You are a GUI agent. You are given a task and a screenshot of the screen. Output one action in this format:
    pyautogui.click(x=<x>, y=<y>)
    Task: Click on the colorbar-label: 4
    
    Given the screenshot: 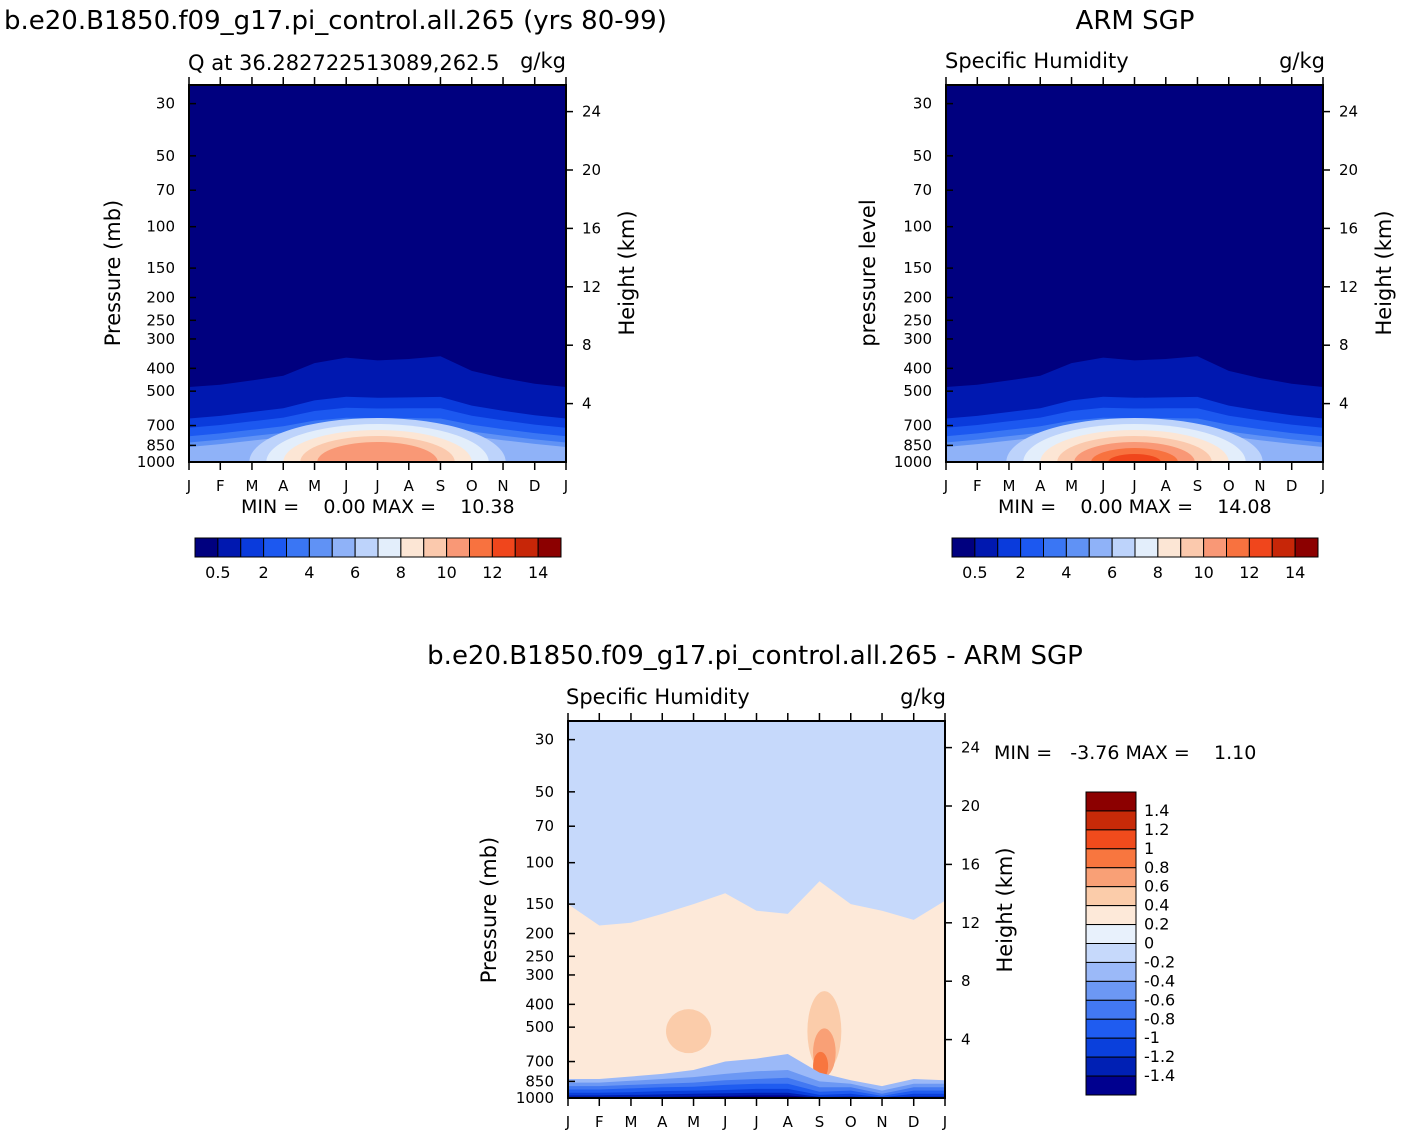 What is the action you would take?
    pyautogui.click(x=309, y=572)
    